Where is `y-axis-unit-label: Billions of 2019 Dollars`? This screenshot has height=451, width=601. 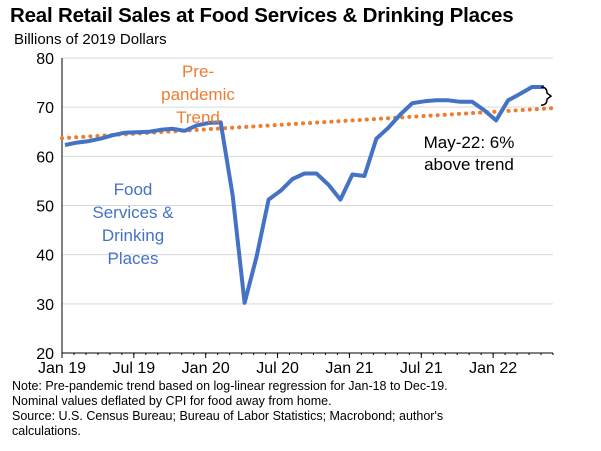
y-axis-unit-label: Billions of 2019 Dollars is located at coordinates (90, 39).